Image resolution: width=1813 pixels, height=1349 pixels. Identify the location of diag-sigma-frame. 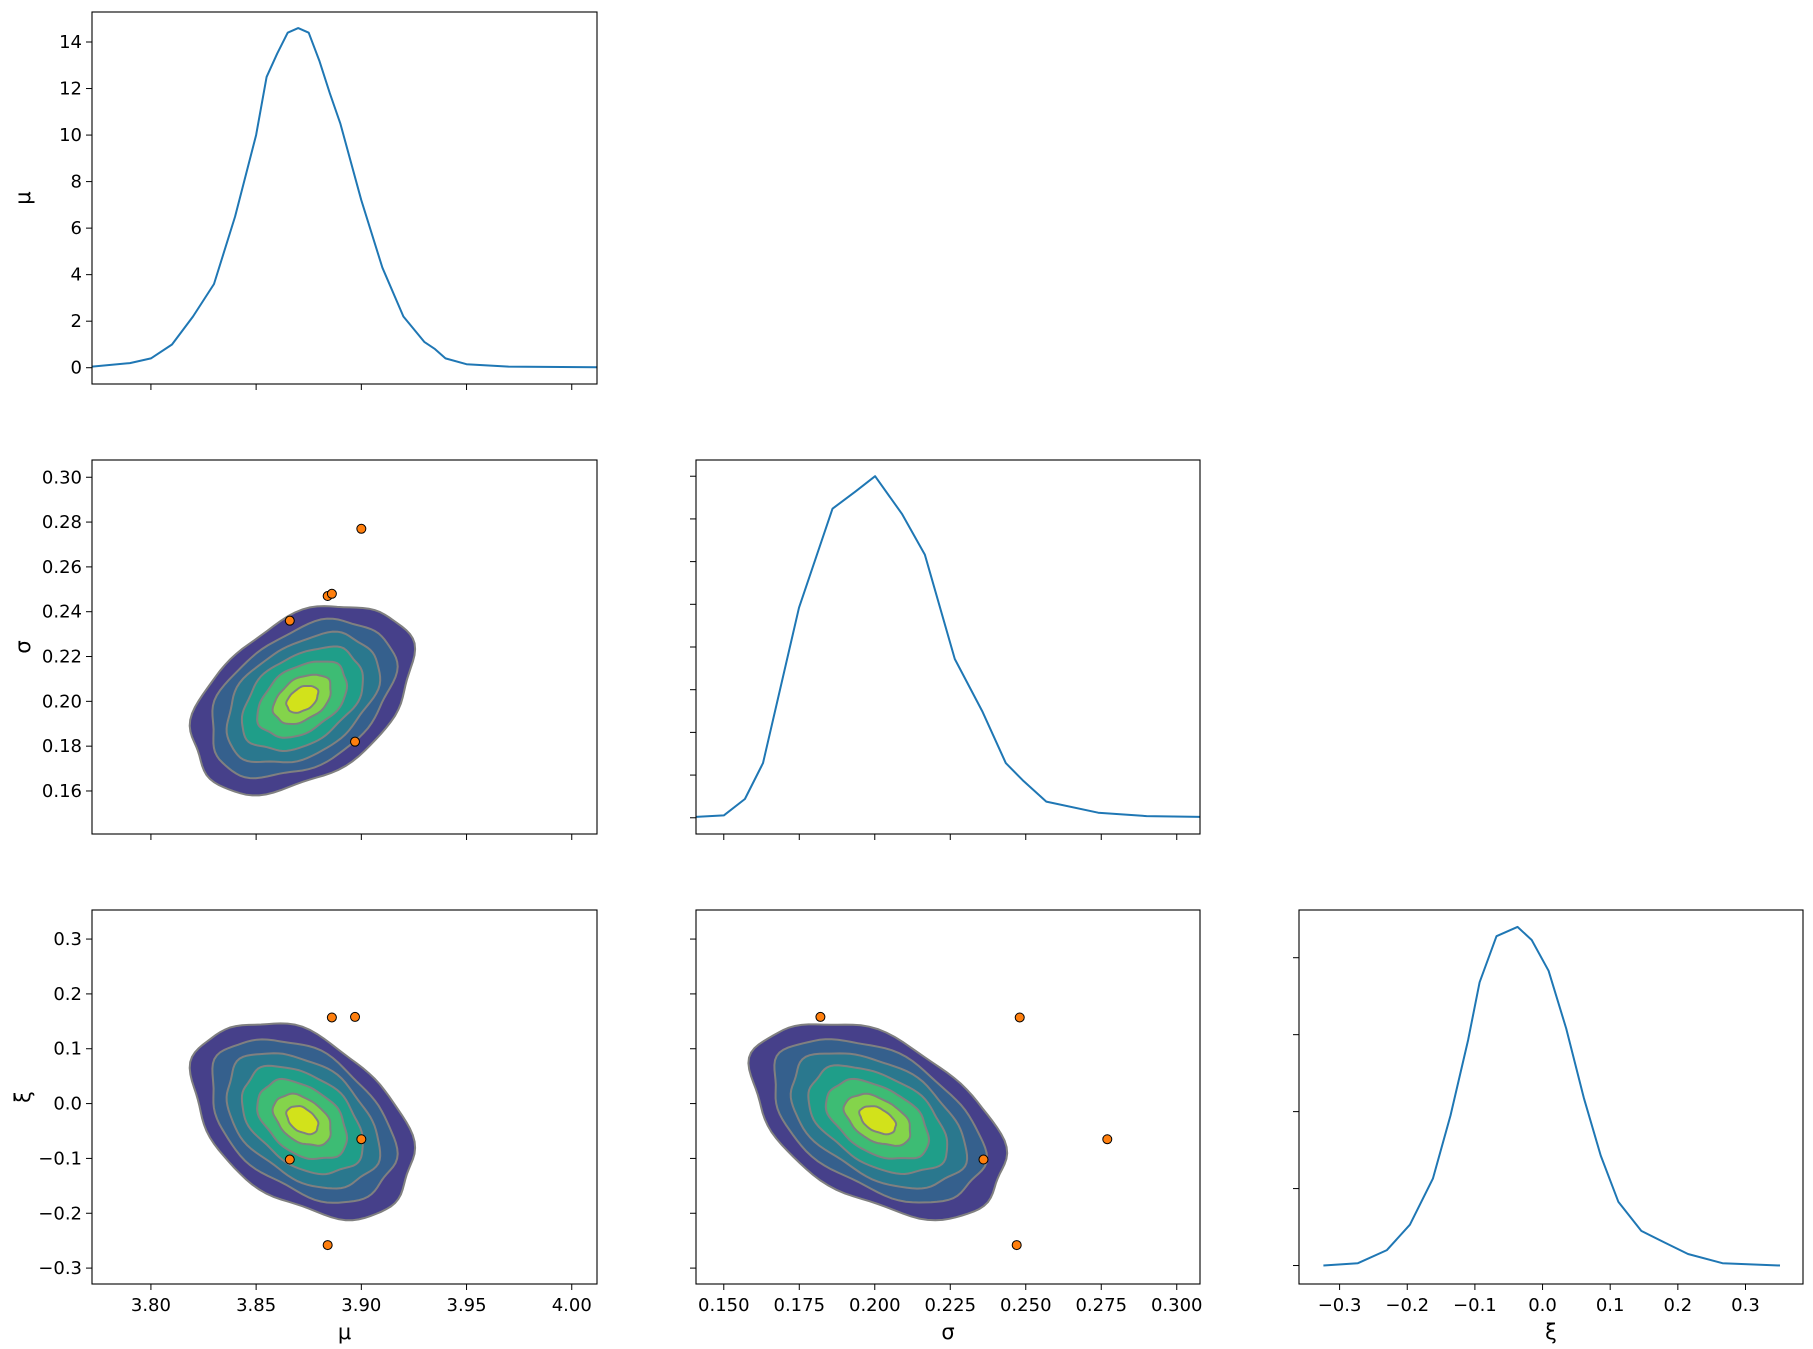
(948, 647).